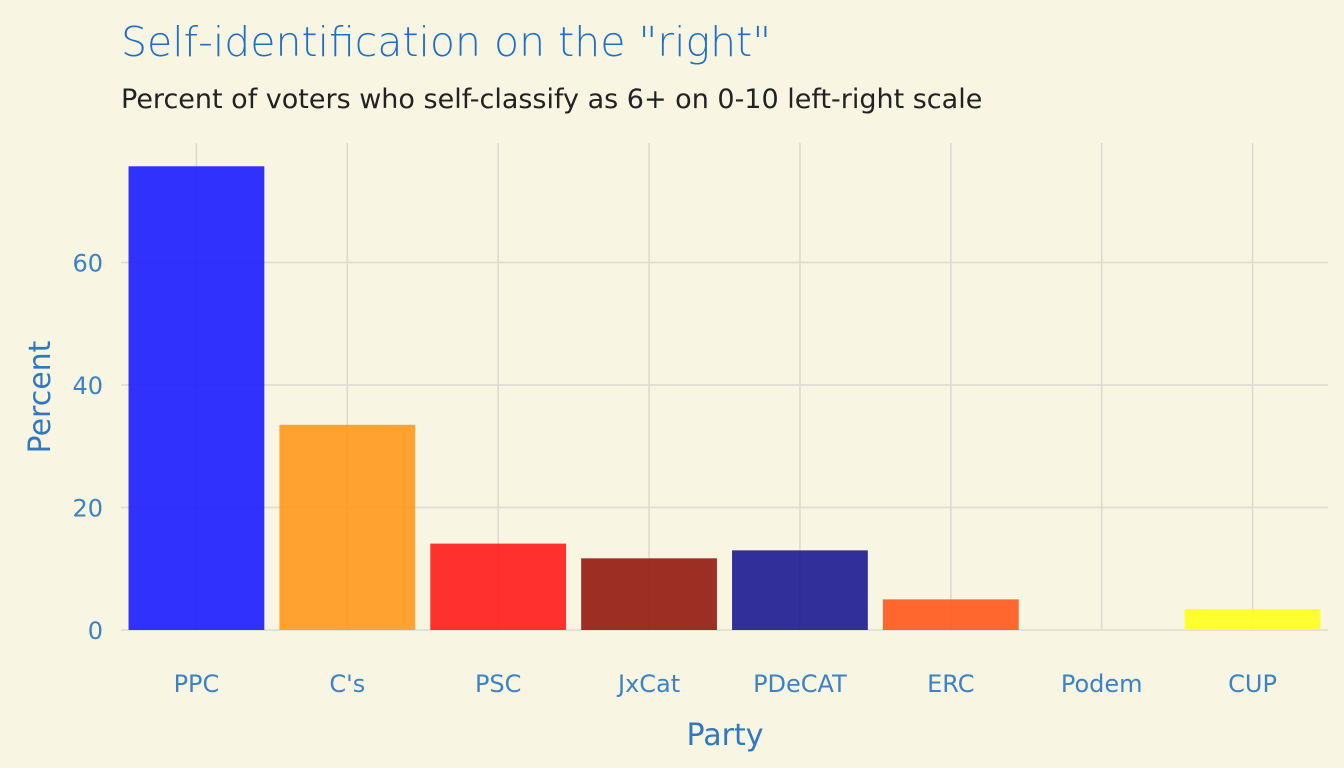 This screenshot has height=768, width=1344. Describe the element at coordinates (87, 386) in the screenshot. I see `y-tick-label: 40` at that location.